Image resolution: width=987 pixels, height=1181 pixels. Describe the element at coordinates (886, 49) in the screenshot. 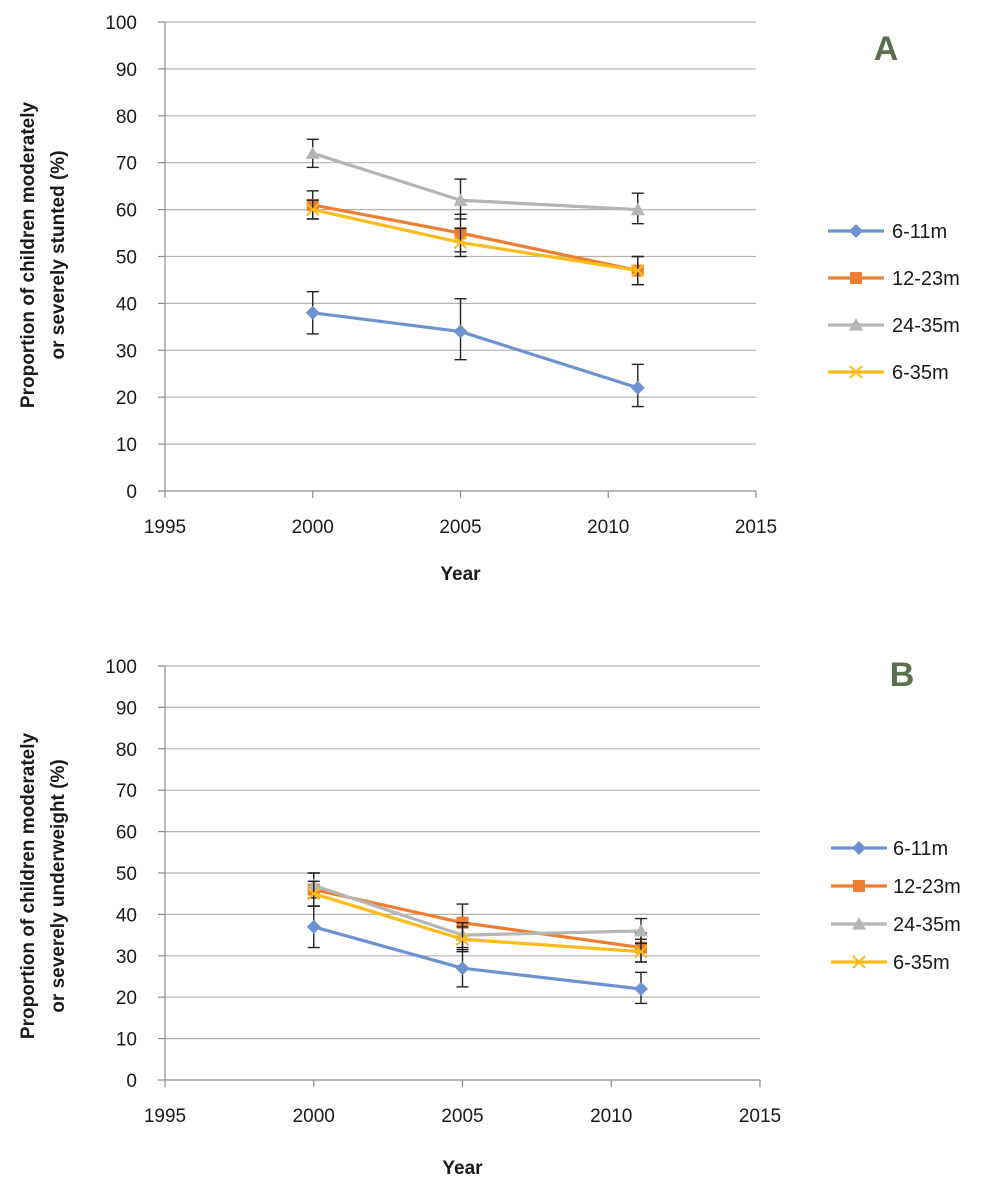

I see `panel-letter: A` at that location.